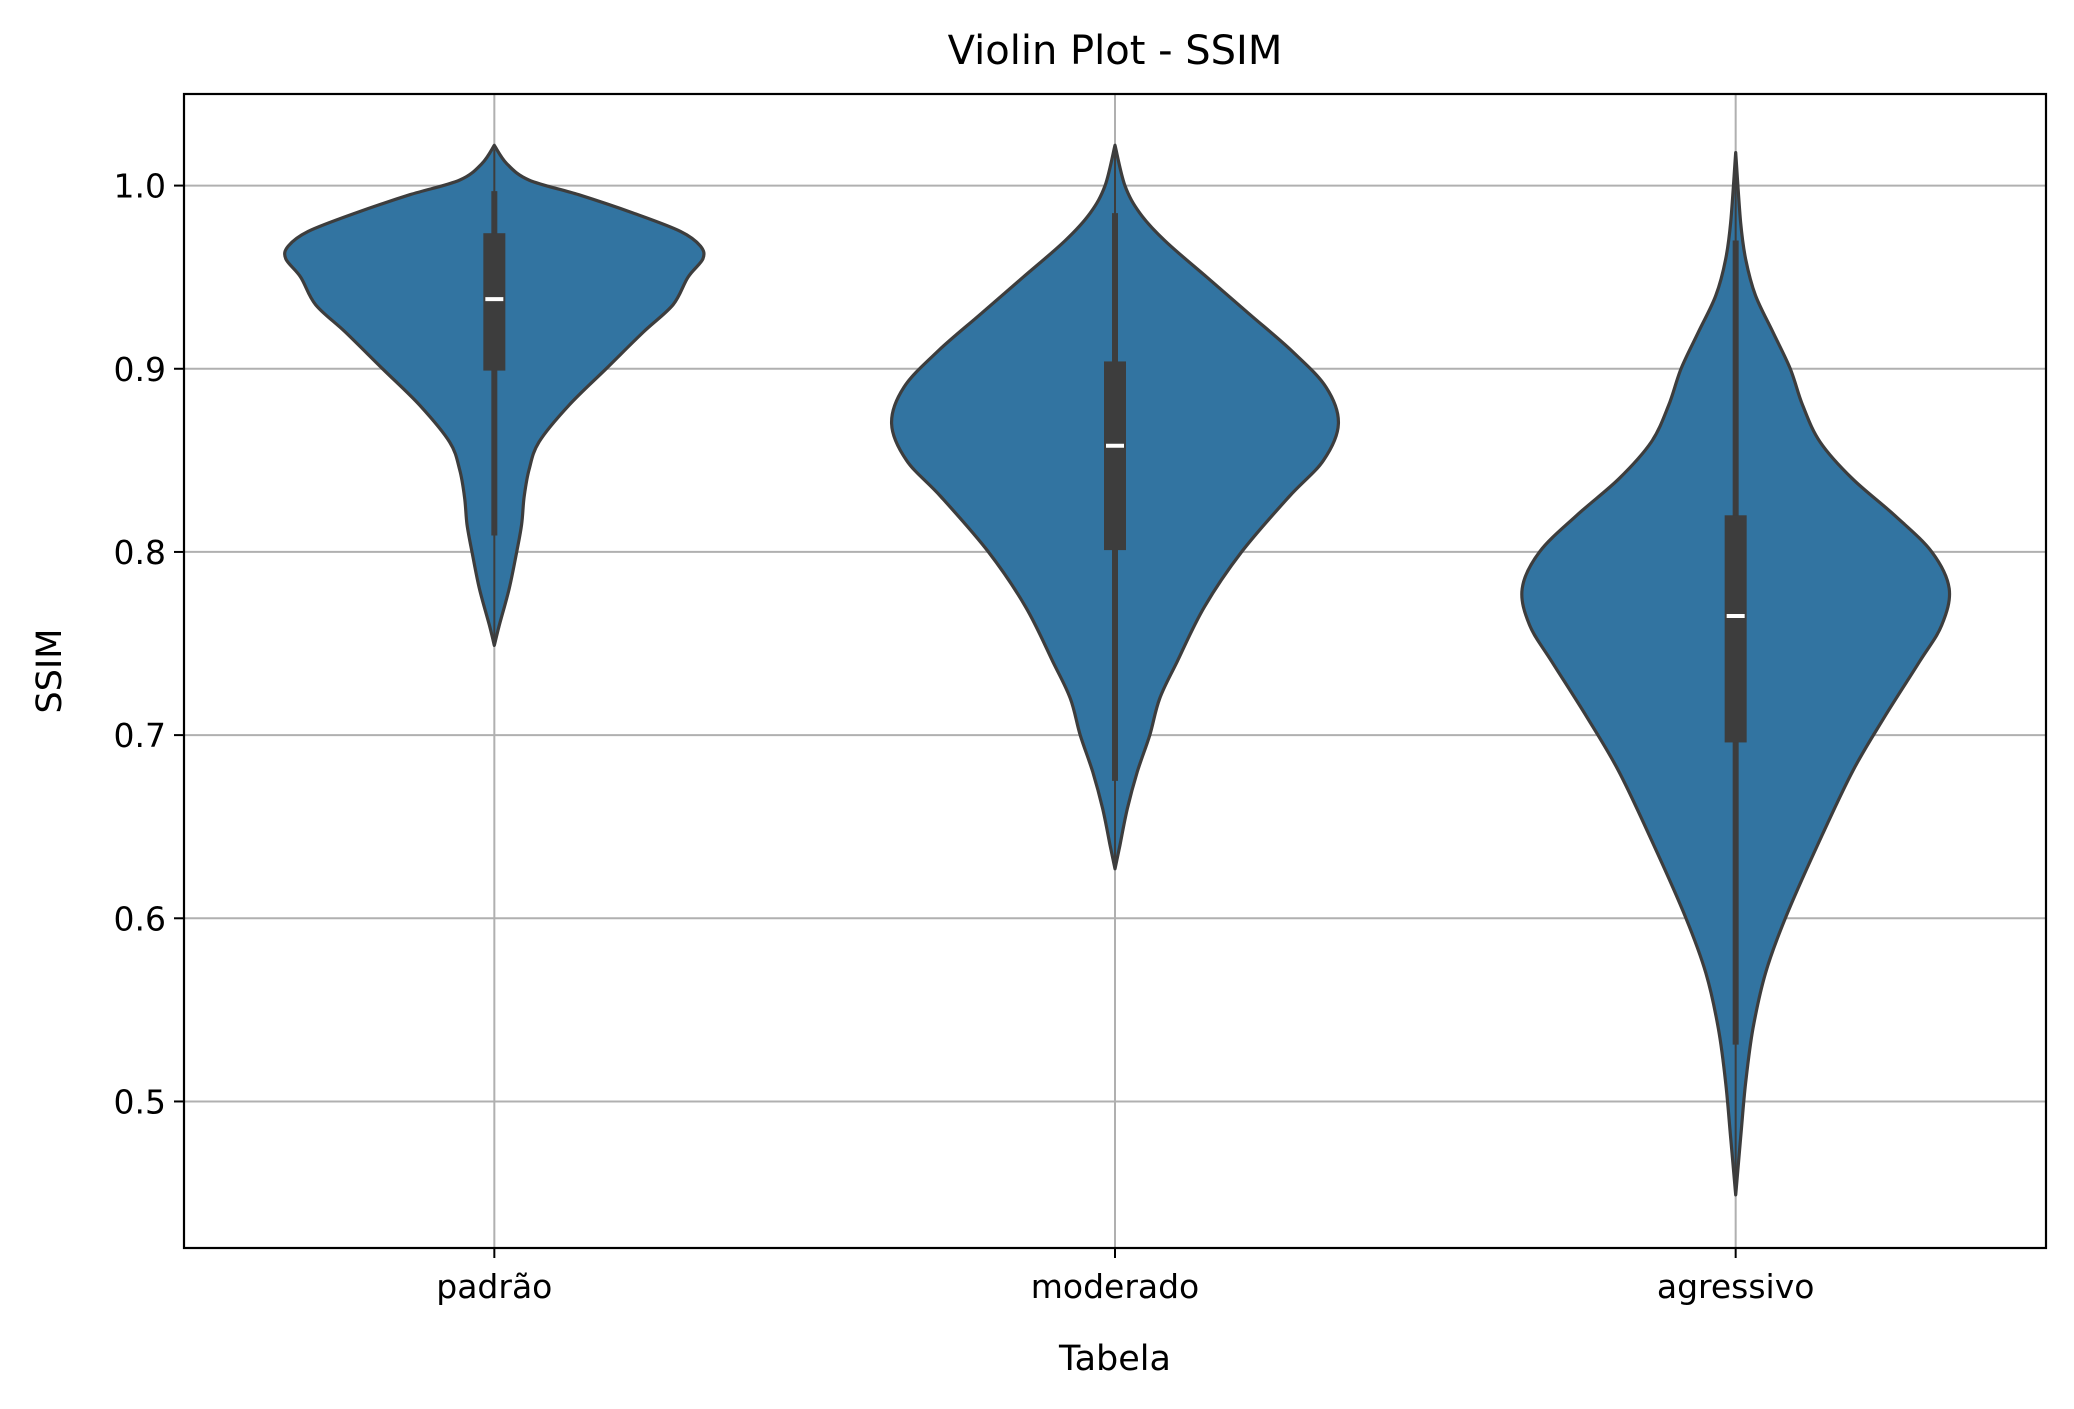  I want to click on x-axis-label: Tabela, so click(1114, 1359).